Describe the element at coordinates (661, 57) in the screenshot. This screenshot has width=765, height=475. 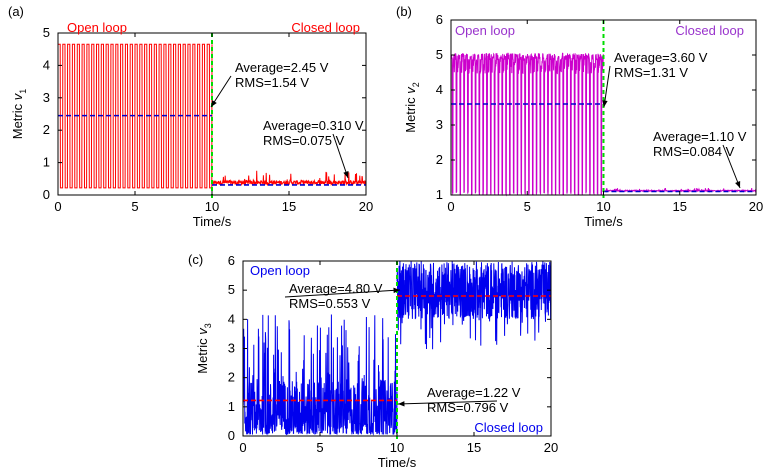
I see `annotation-average: Average=3.60 V` at that location.